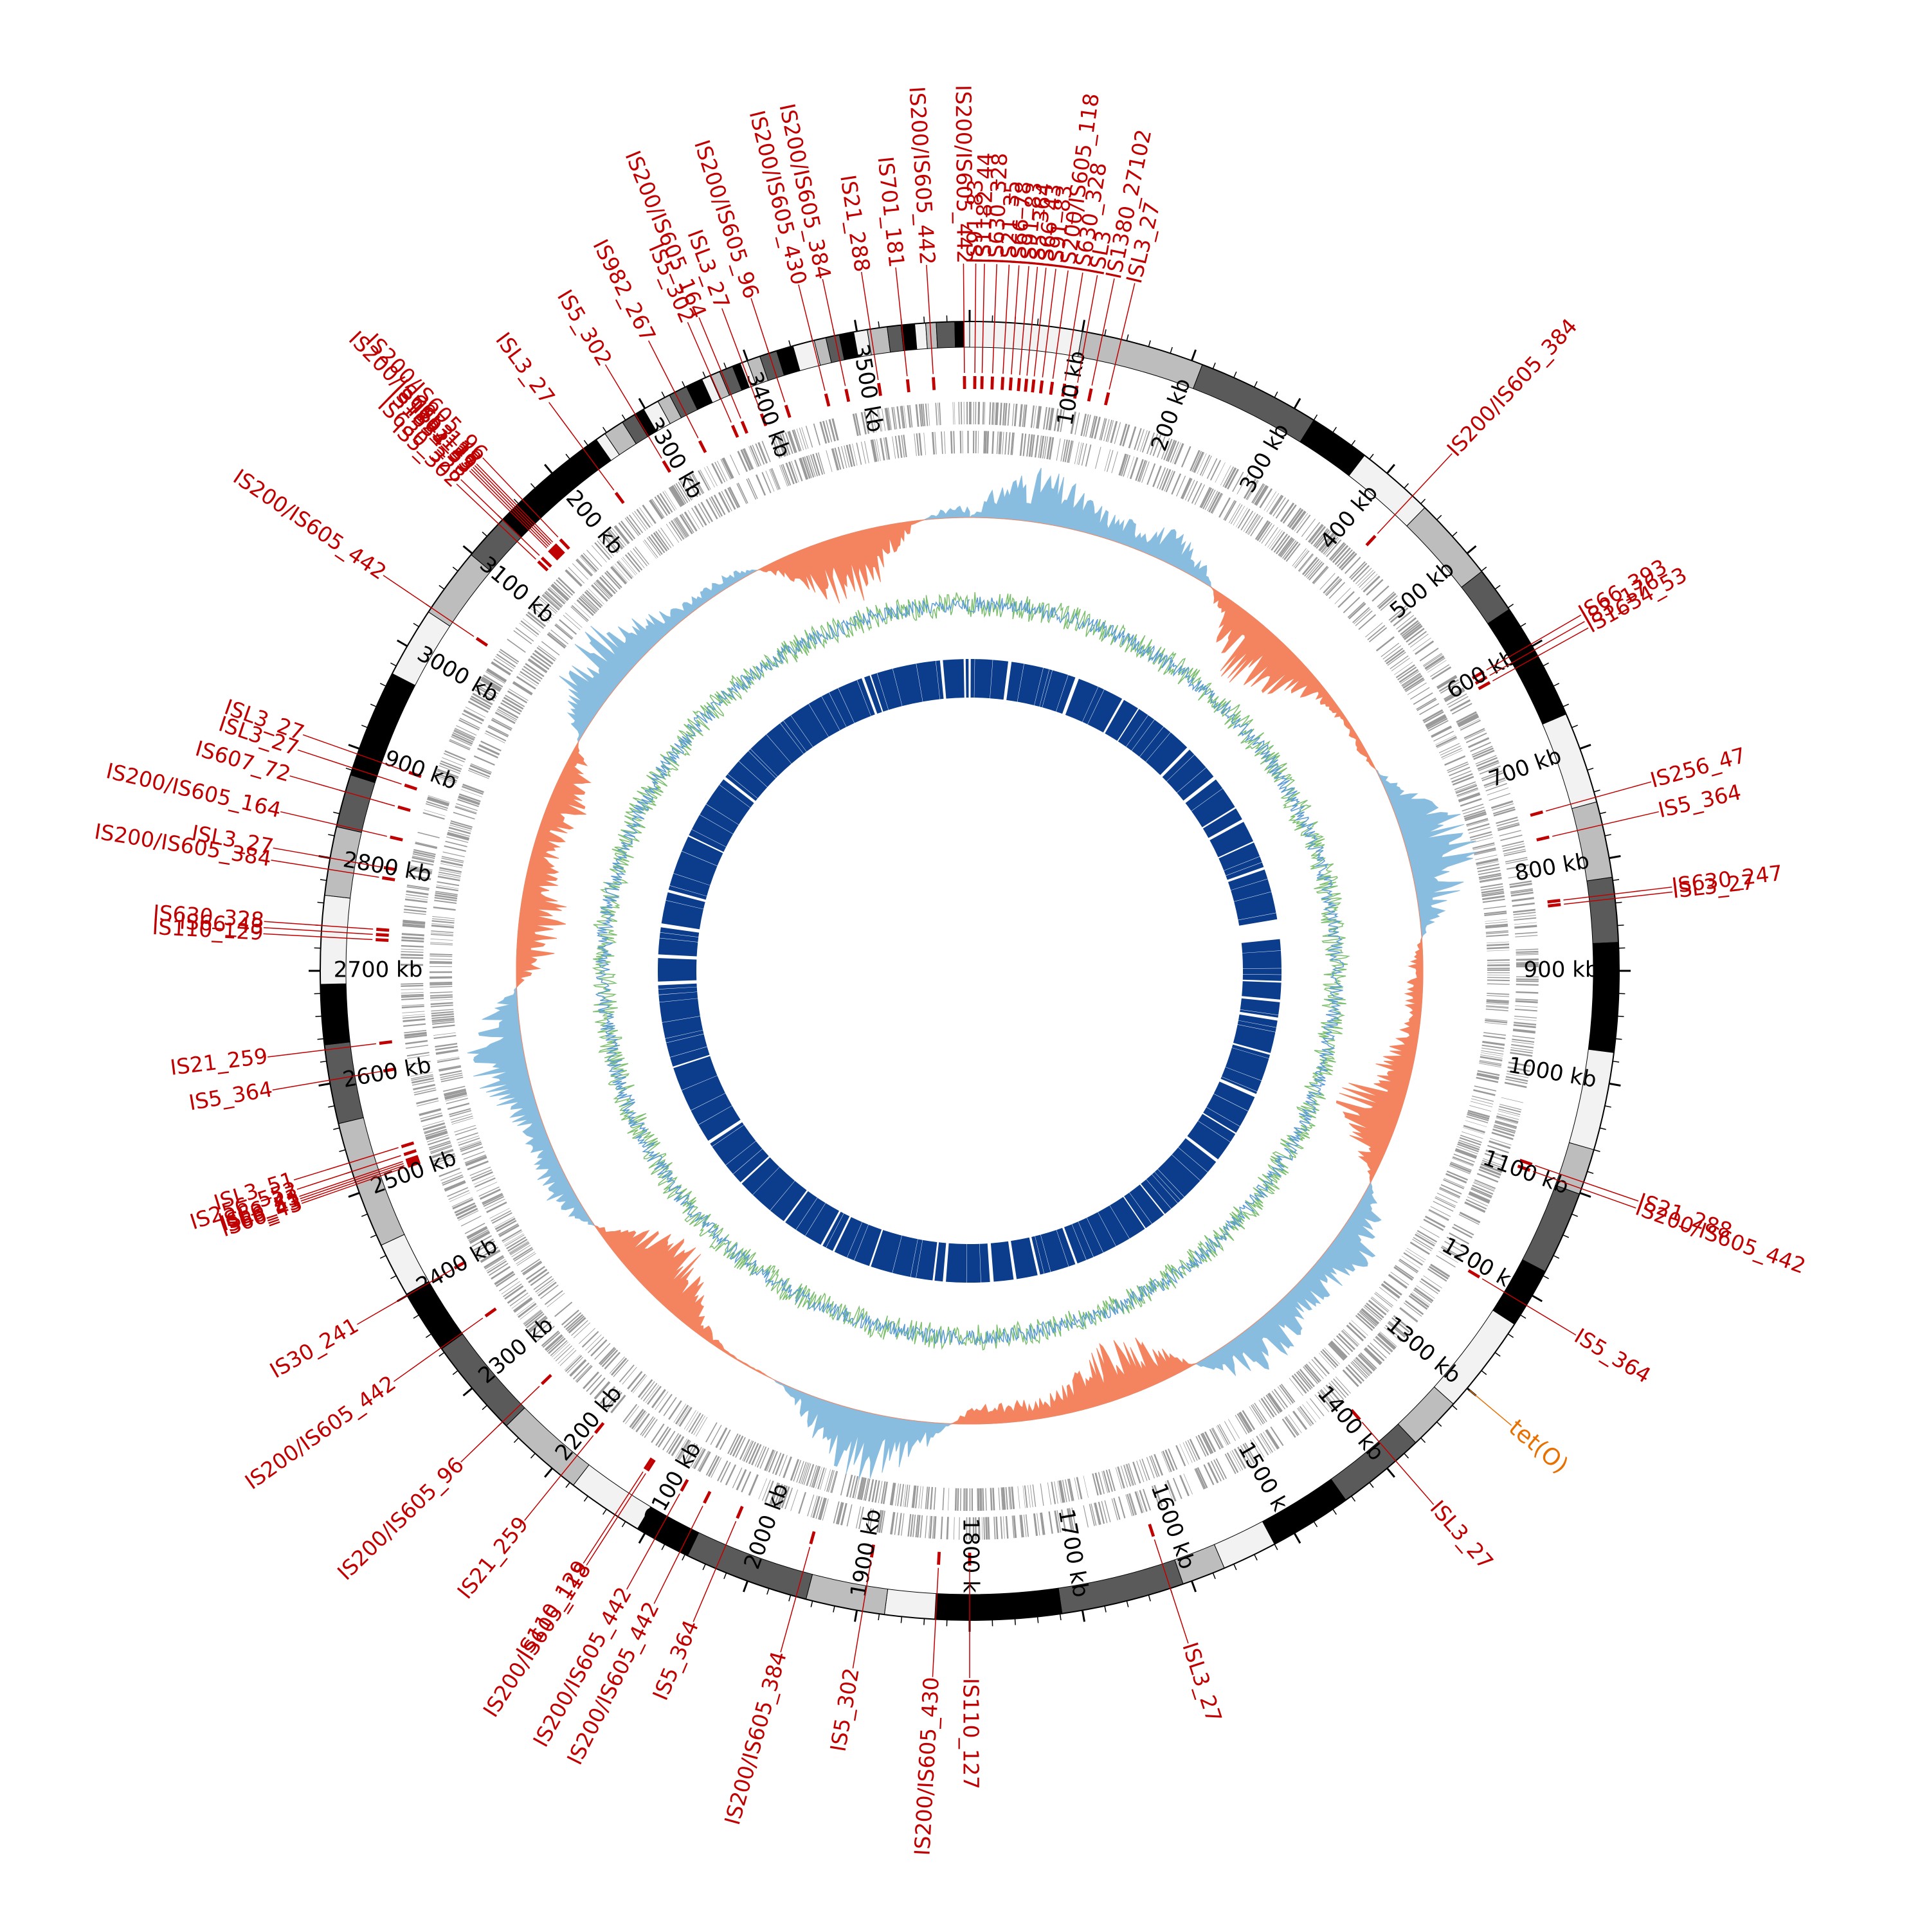 The image size is (1929, 1932). I want to click on tick-label: 600 kb, so click(1481, 674).